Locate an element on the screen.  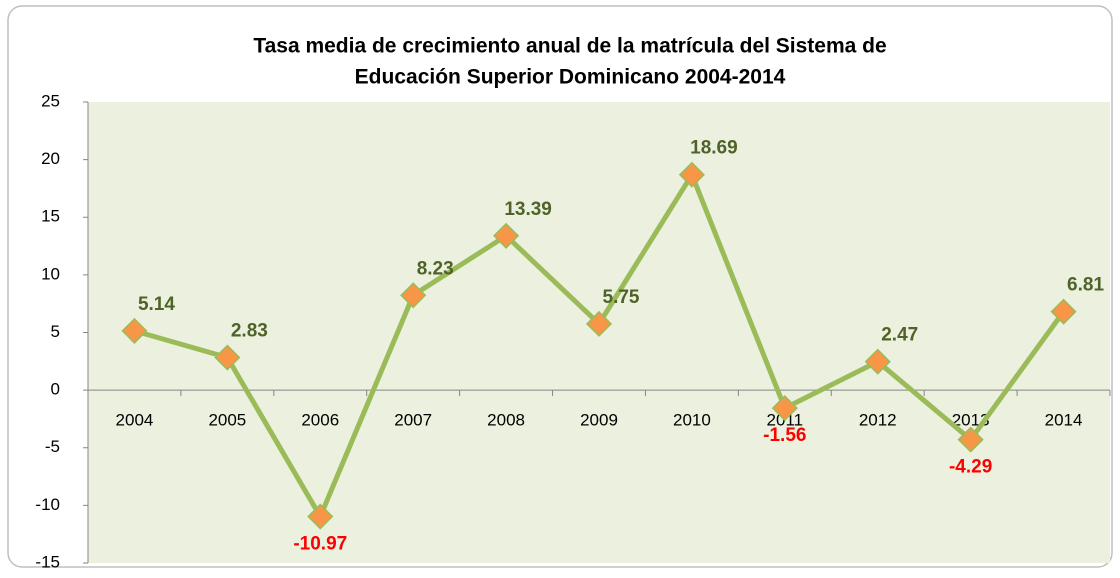
y-tick-label: -10 is located at coordinates (47, 504).